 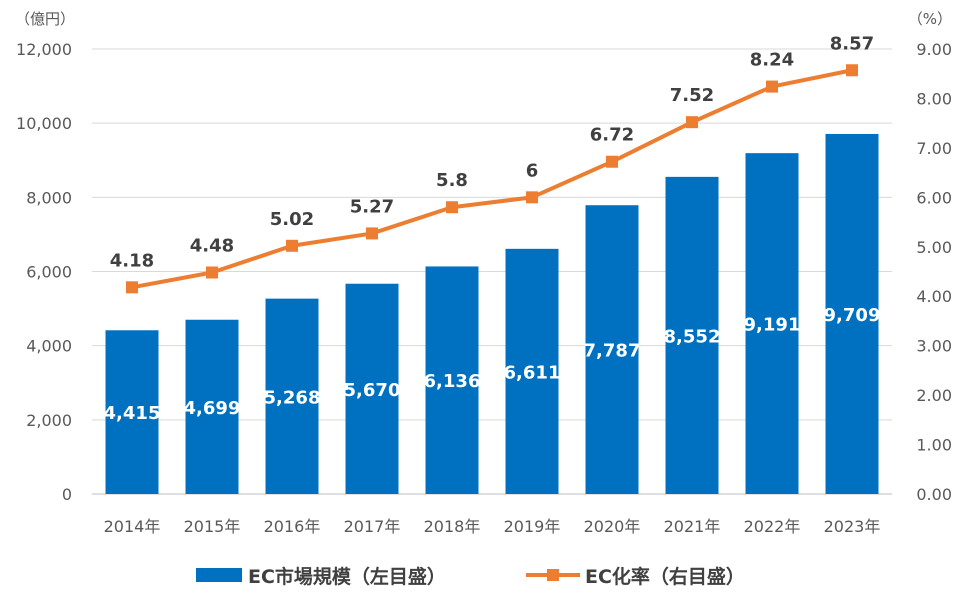 I want to click on left-axis-tick-label: 8,000, so click(x=49, y=197).